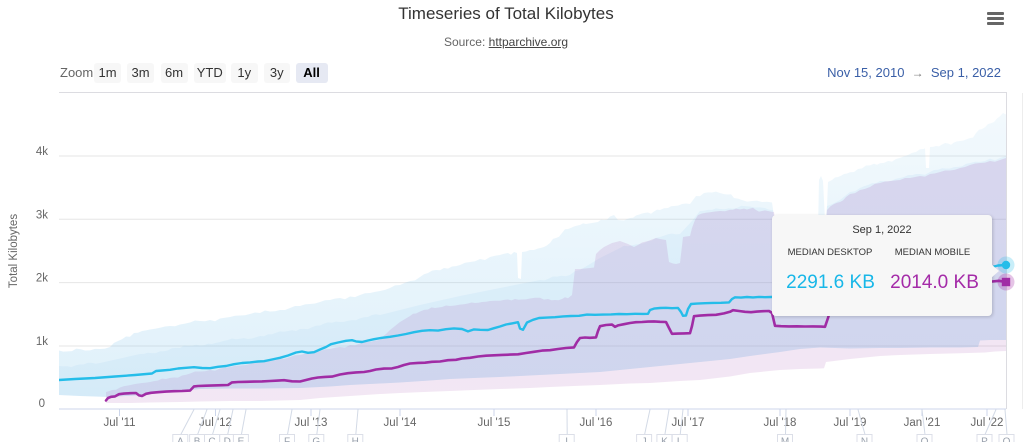 The width and height of the screenshot is (1024, 442). What do you see at coordinates (42, 215) in the screenshot?
I see `svg-text: 3k` at bounding box center [42, 215].